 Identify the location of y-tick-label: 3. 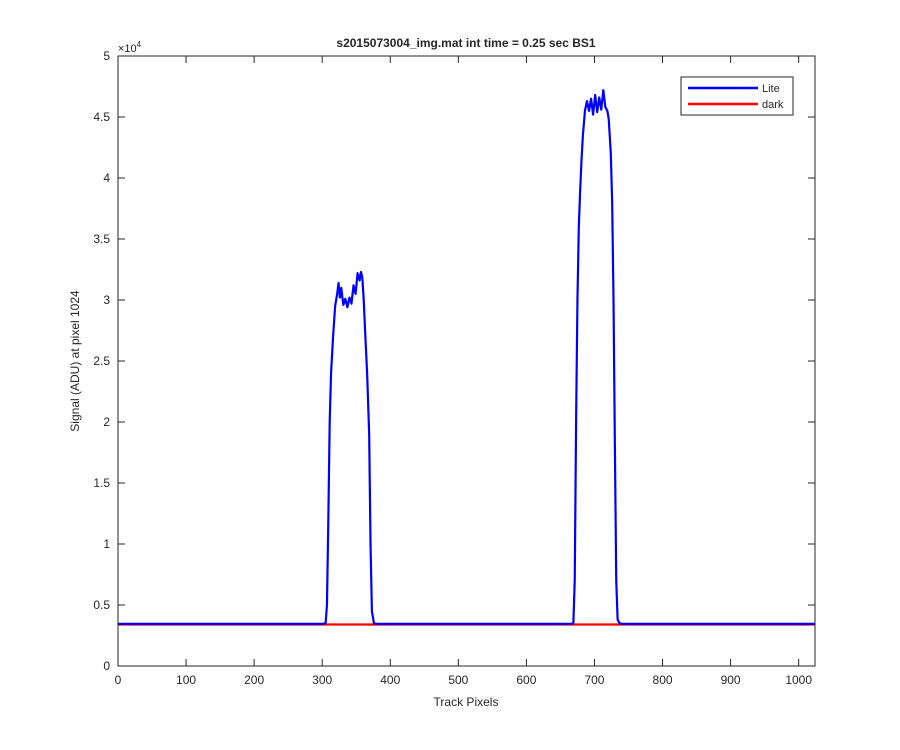
(106, 300).